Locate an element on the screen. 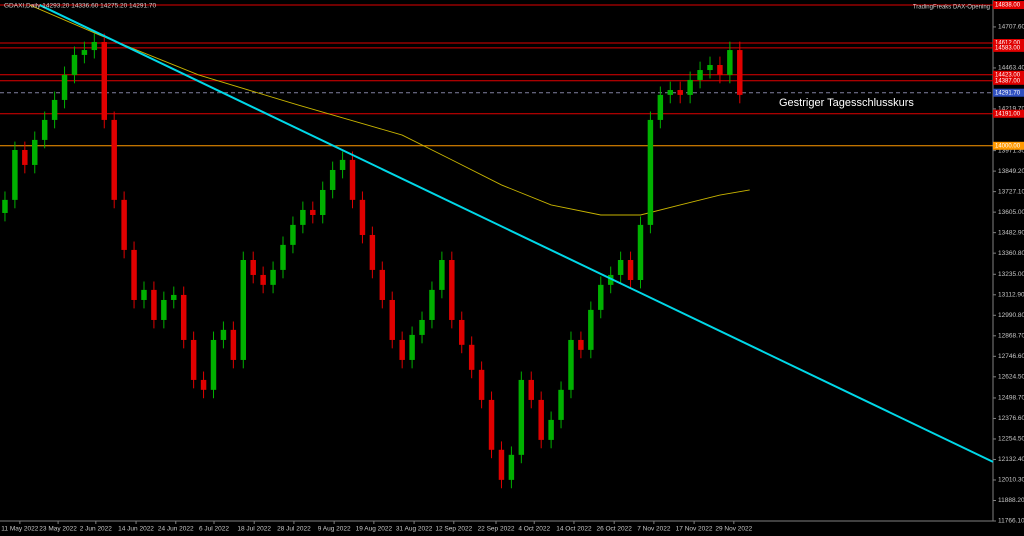 The width and height of the screenshot is (1024, 536). x-tick-label: 23 May 2022 is located at coordinates (58, 529).